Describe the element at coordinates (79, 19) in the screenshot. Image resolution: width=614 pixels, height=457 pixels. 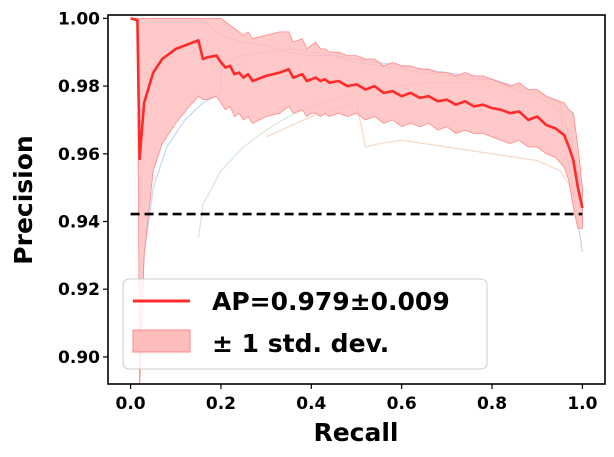
I see `y-tick-label: 1.00` at that location.